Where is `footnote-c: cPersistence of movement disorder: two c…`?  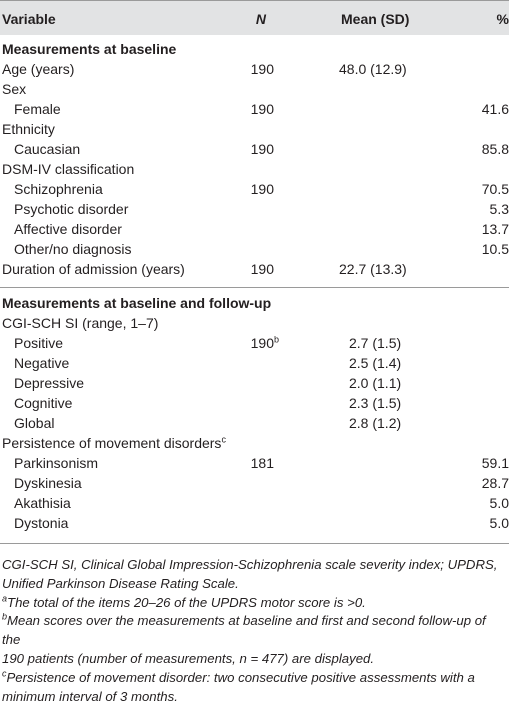
footnote-c: cPersistence of movement disorder: two c… is located at coordinates (238, 676).